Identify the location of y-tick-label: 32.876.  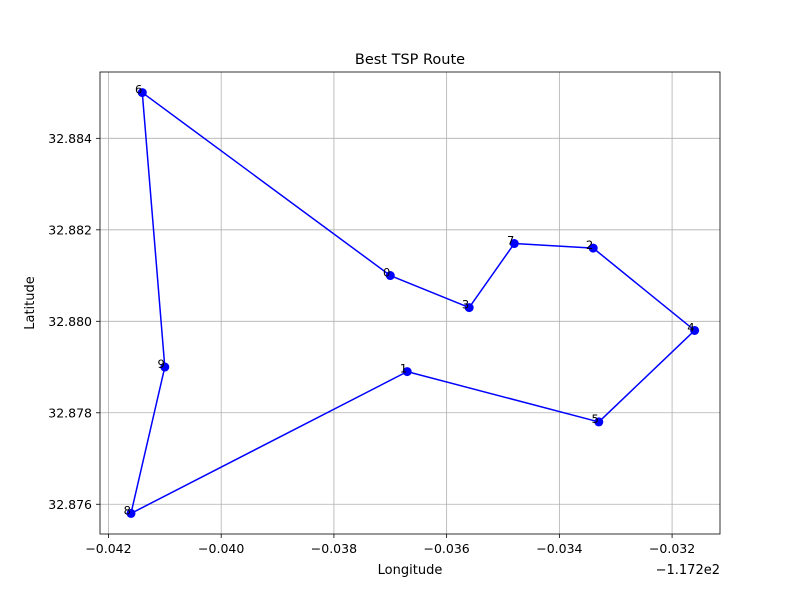
(70, 504).